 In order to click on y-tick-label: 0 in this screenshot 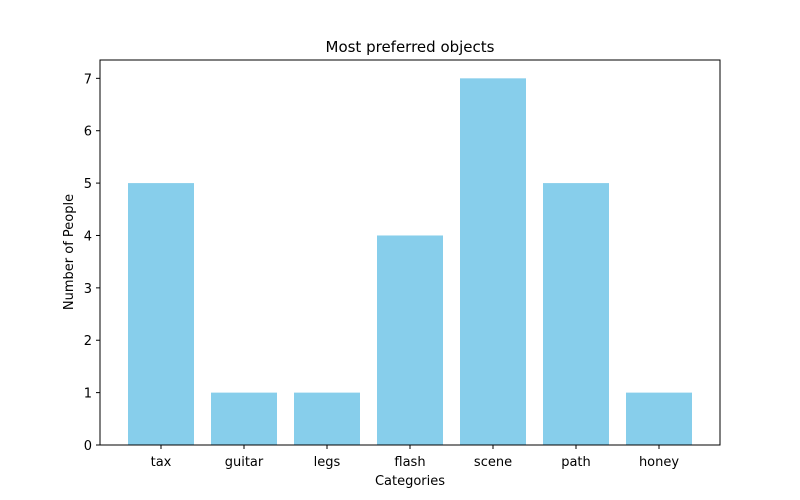, I will do `click(88, 446)`.